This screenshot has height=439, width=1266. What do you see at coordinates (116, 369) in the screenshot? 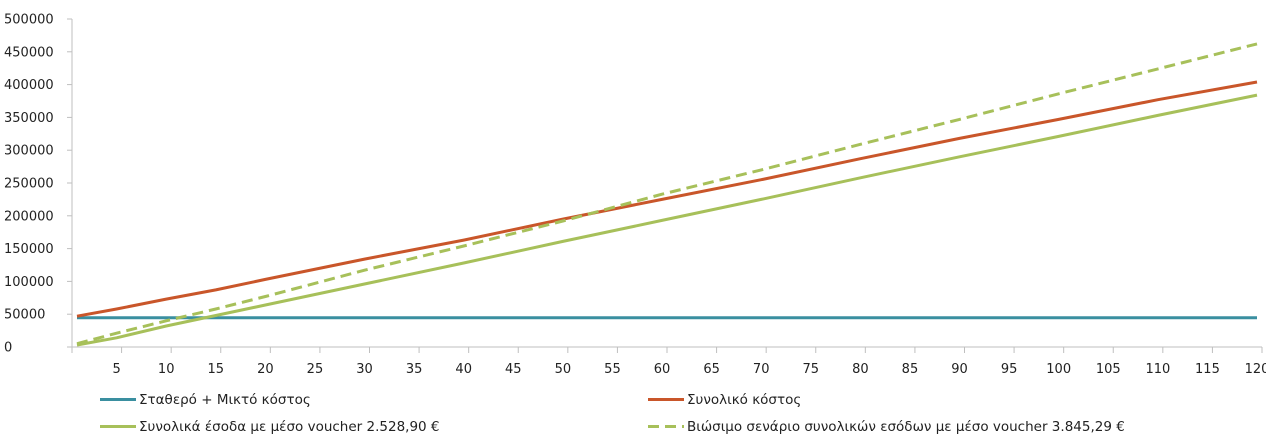
I see `x-tick-label: 5` at bounding box center [116, 369].